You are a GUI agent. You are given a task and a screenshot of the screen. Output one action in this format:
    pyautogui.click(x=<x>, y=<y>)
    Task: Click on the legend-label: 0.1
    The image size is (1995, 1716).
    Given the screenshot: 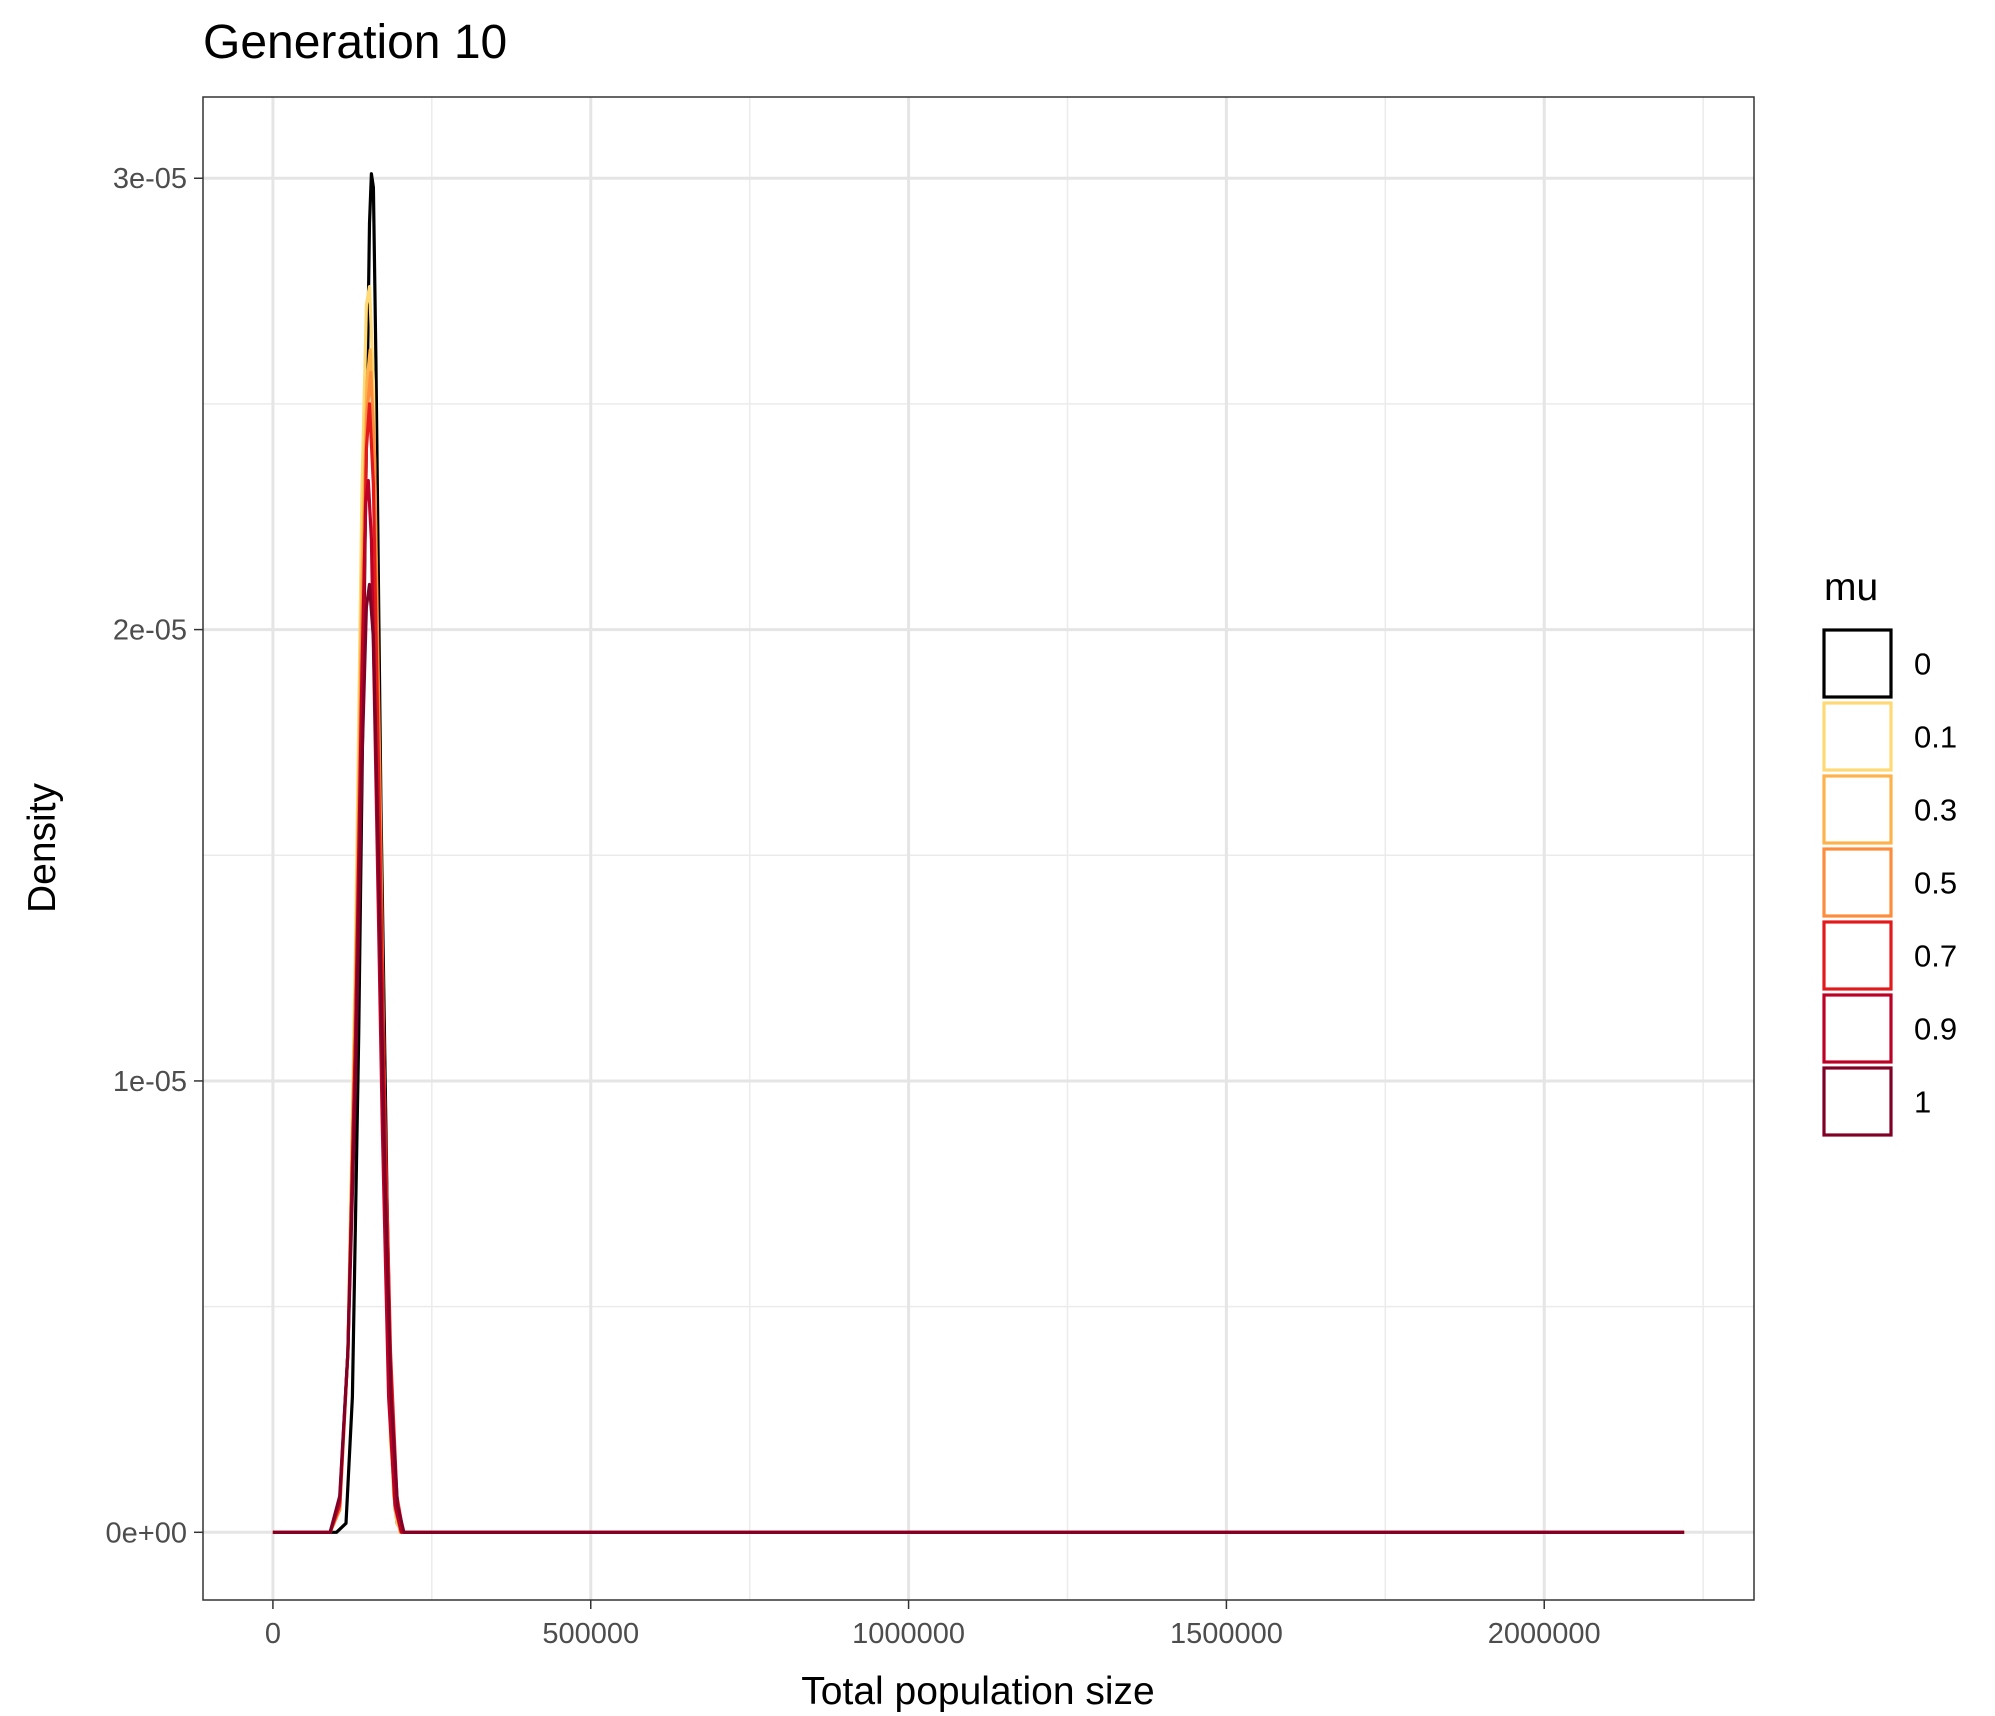 What is the action you would take?
    pyautogui.click(x=1935, y=737)
    